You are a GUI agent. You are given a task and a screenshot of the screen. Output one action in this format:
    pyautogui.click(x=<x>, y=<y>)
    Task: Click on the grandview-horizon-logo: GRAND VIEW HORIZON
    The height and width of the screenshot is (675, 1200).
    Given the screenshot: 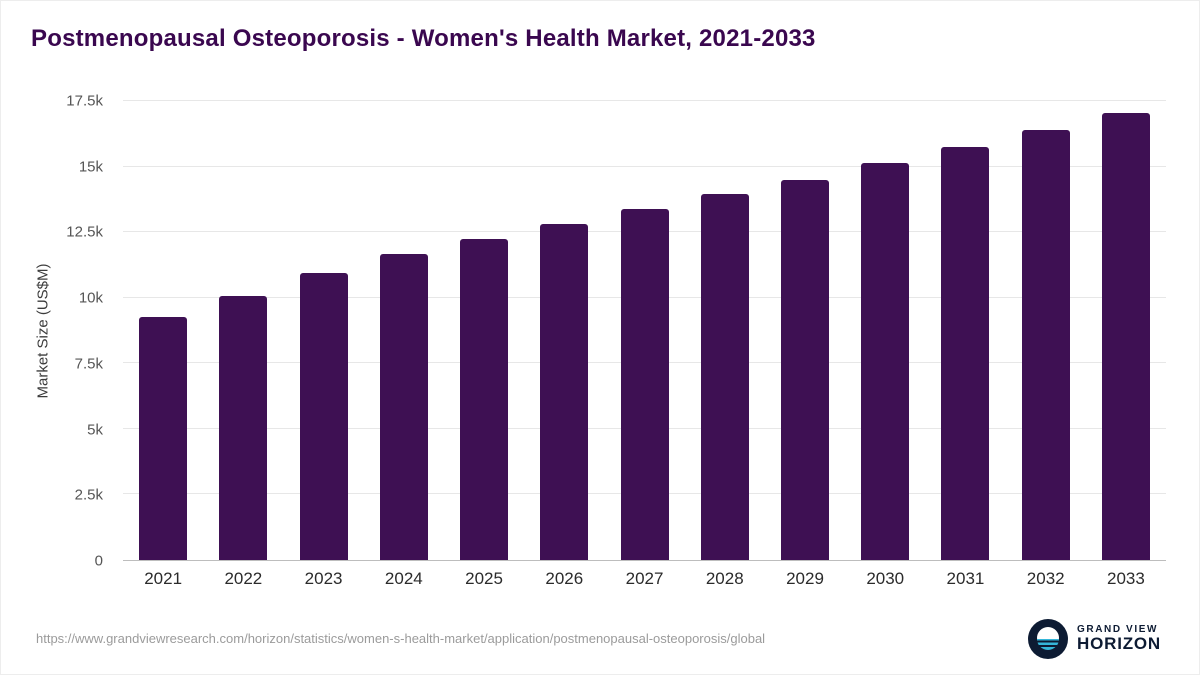 What is the action you would take?
    pyautogui.click(x=1094, y=639)
    